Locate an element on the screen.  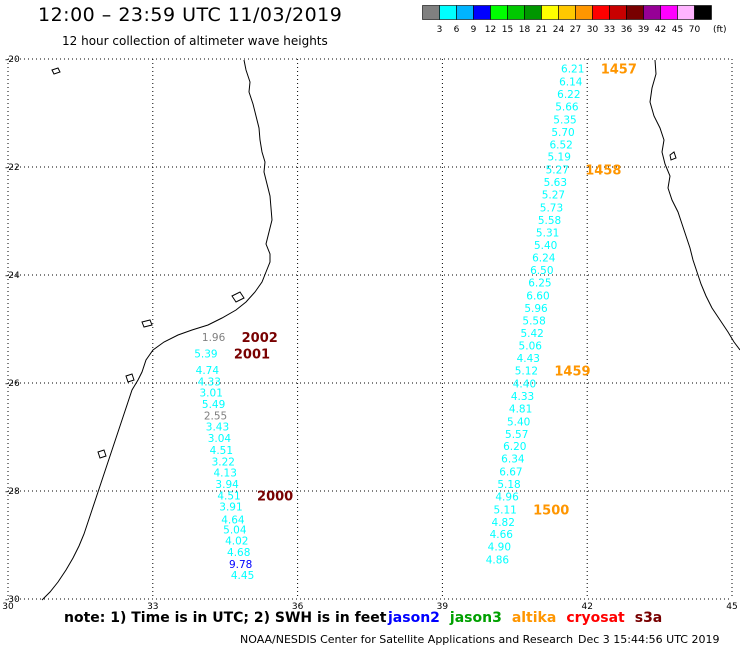
swh-value-label: 2.55 is located at coordinates (215, 416).